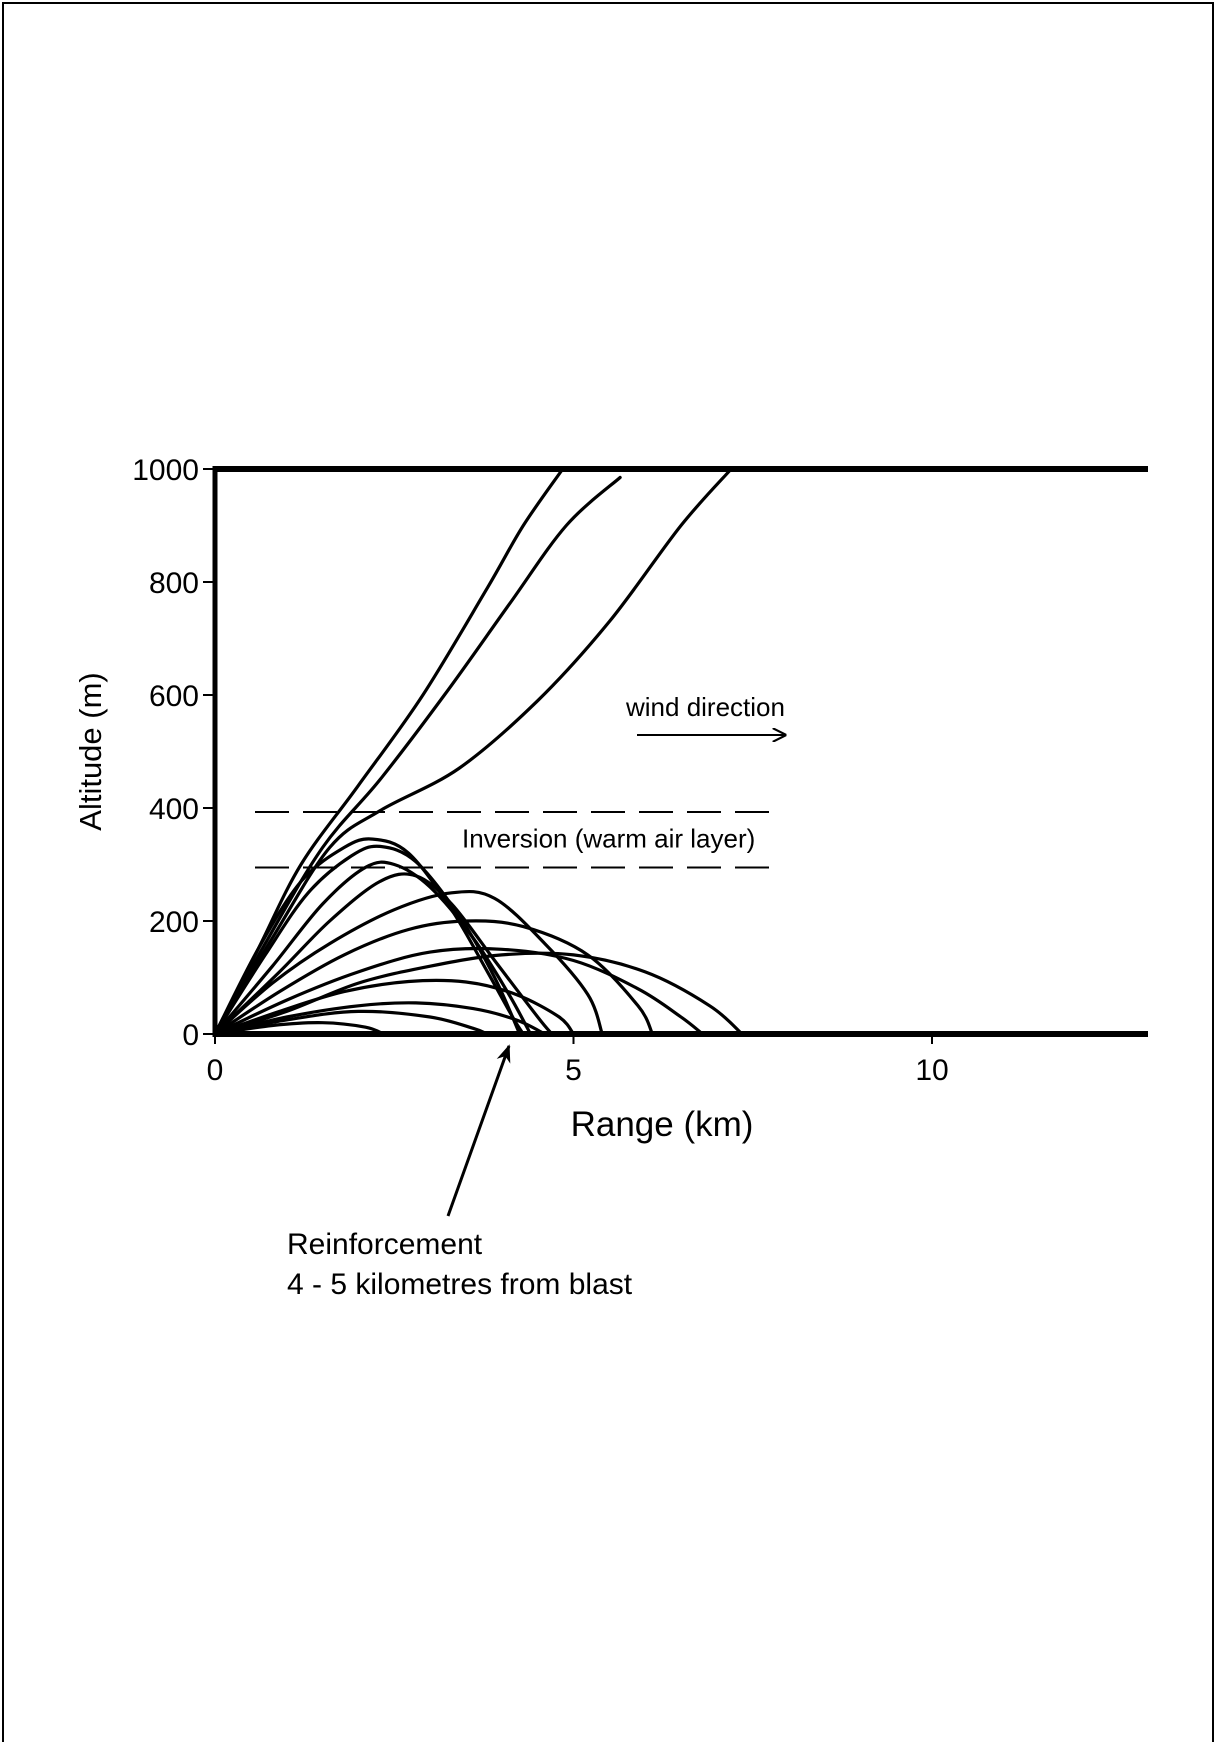 The image size is (1218, 1742). Describe the element at coordinates (174, 696) in the screenshot. I see `y-tick-label: 600` at that location.